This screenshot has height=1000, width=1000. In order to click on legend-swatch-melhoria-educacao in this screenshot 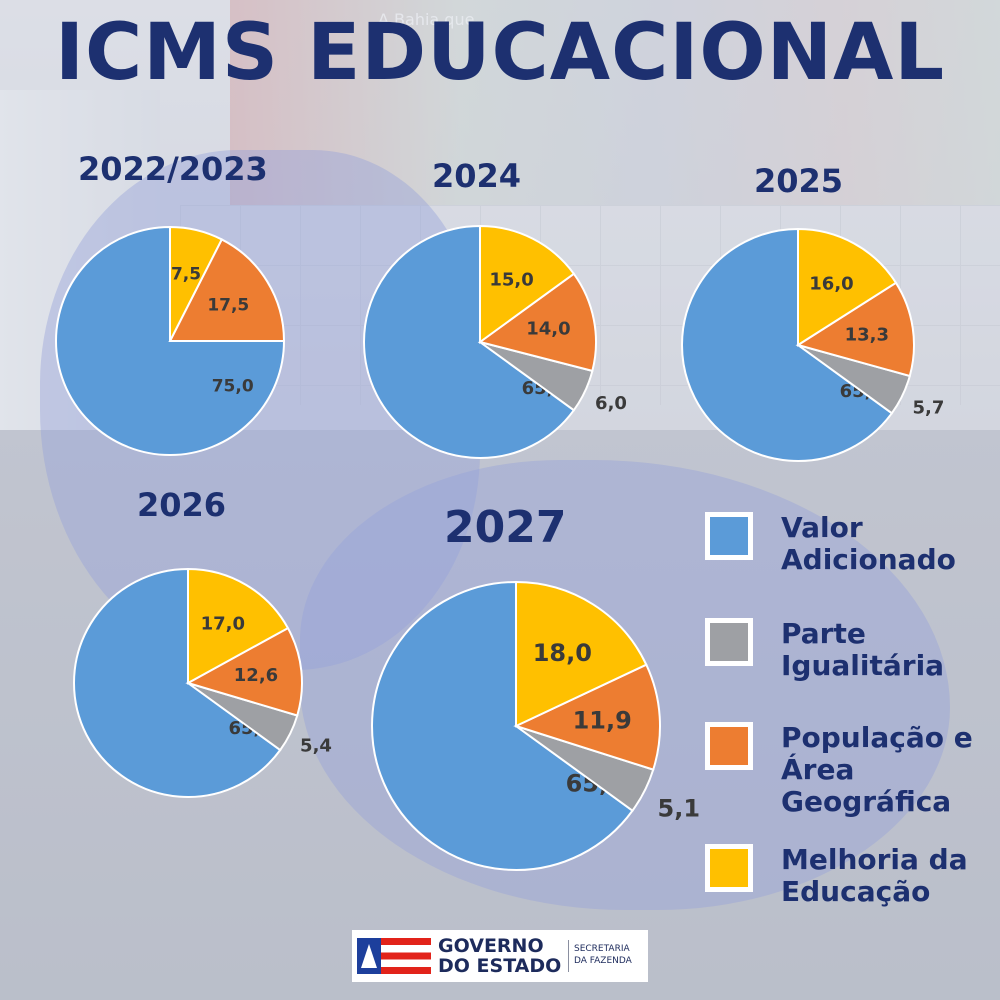, I will do `click(729, 868)`.